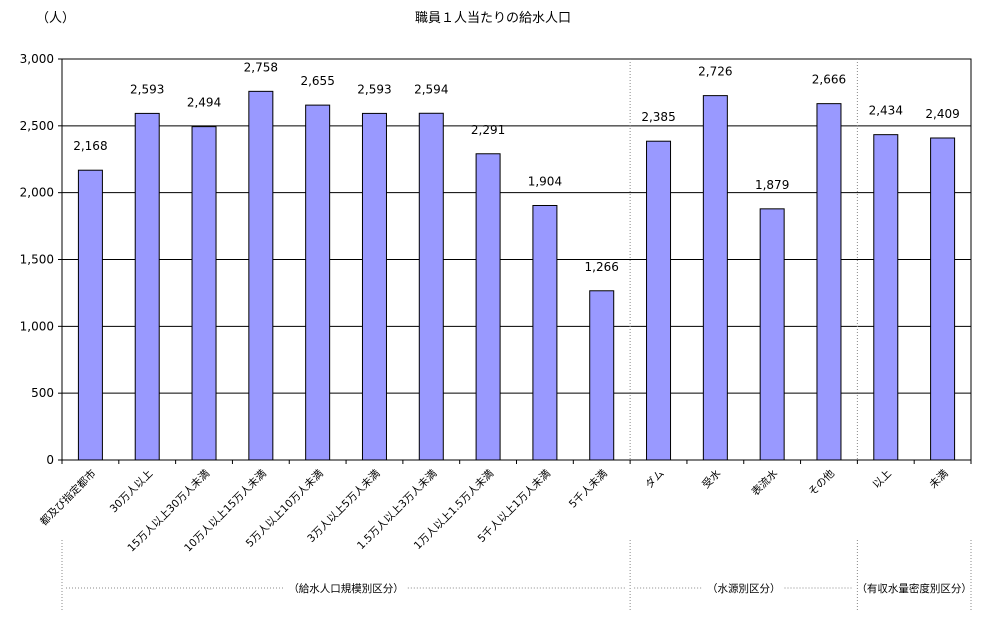 The width and height of the screenshot is (986, 618). Describe the element at coordinates (882, 479) in the screenshot. I see `category-label: 以上` at that location.